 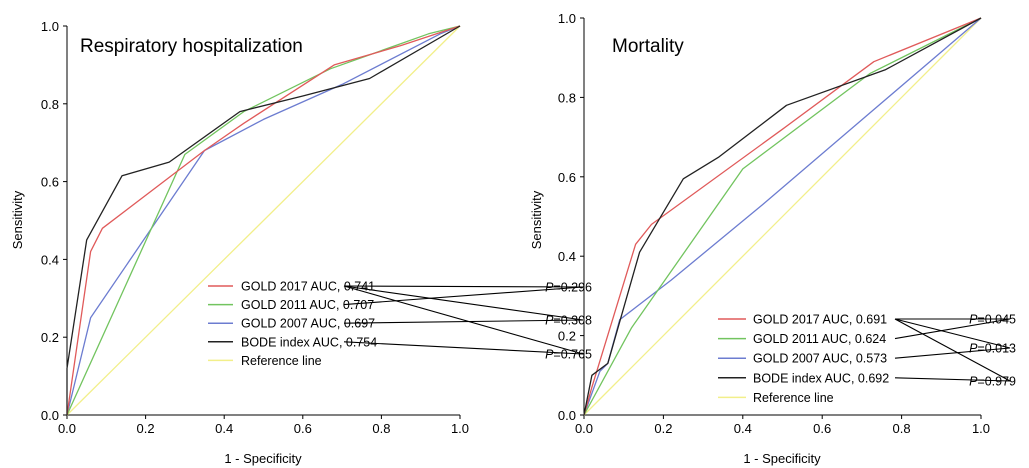 I want to click on chart1-legend-label: GOLD 2017 AUC, 0.741, so click(x=308, y=287).